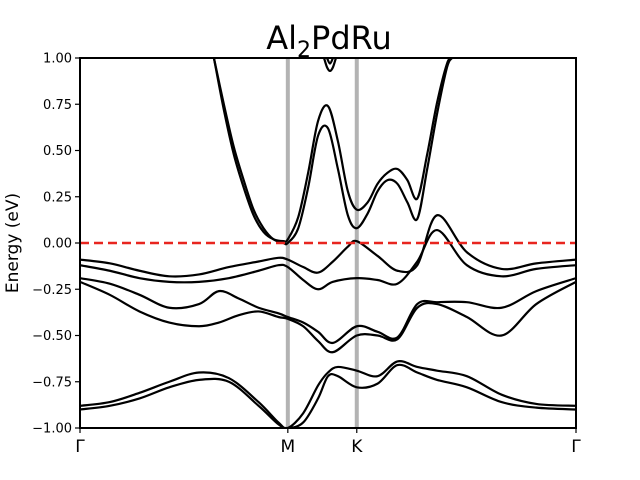 This screenshot has height=480, width=640. I want to click on y-axis-label: Energy (eV), so click(13, 243).